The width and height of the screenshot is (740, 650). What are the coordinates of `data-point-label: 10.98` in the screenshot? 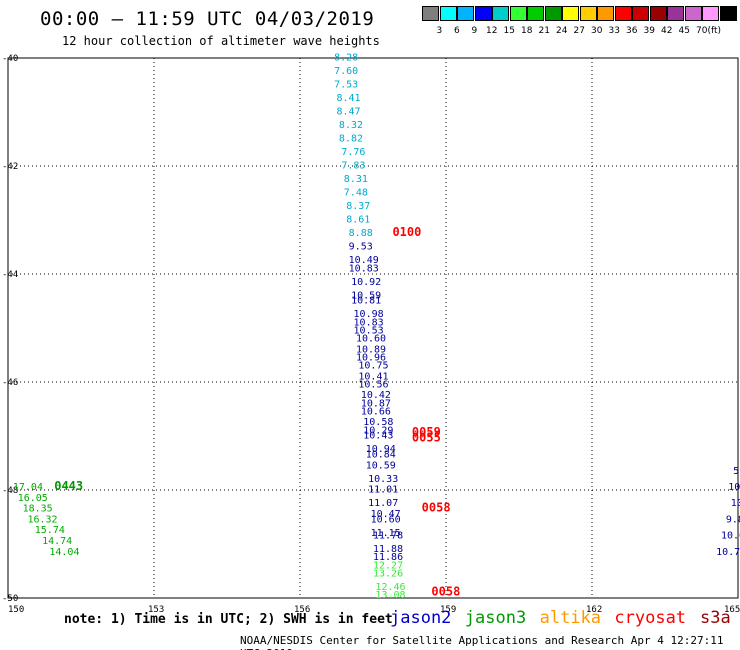 It's located at (369, 314).